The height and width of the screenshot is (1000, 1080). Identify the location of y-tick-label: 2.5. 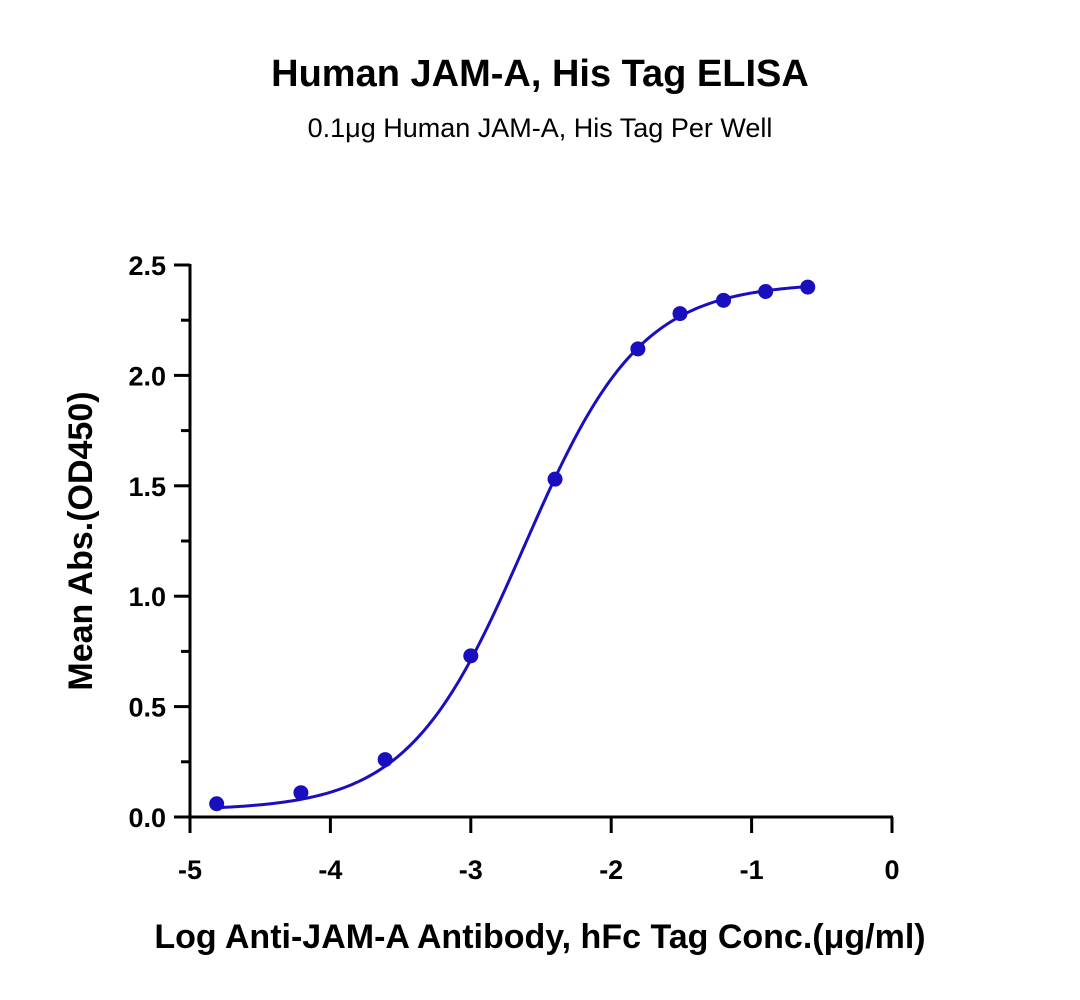
(147, 266).